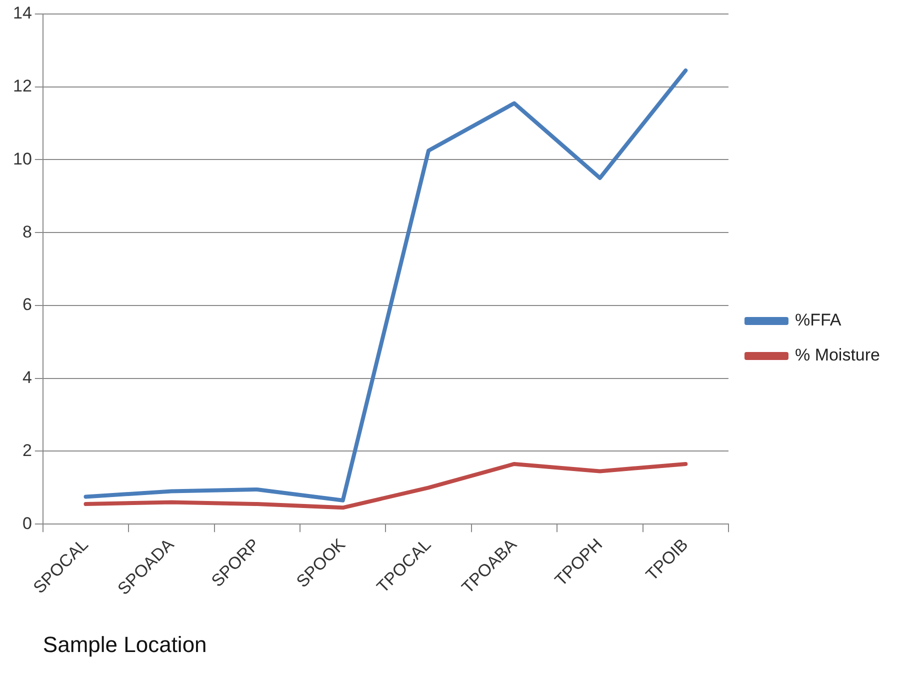 This screenshot has width=910, height=673. Describe the element at coordinates (27, 523) in the screenshot. I see `y-tick-label: 0` at that location.